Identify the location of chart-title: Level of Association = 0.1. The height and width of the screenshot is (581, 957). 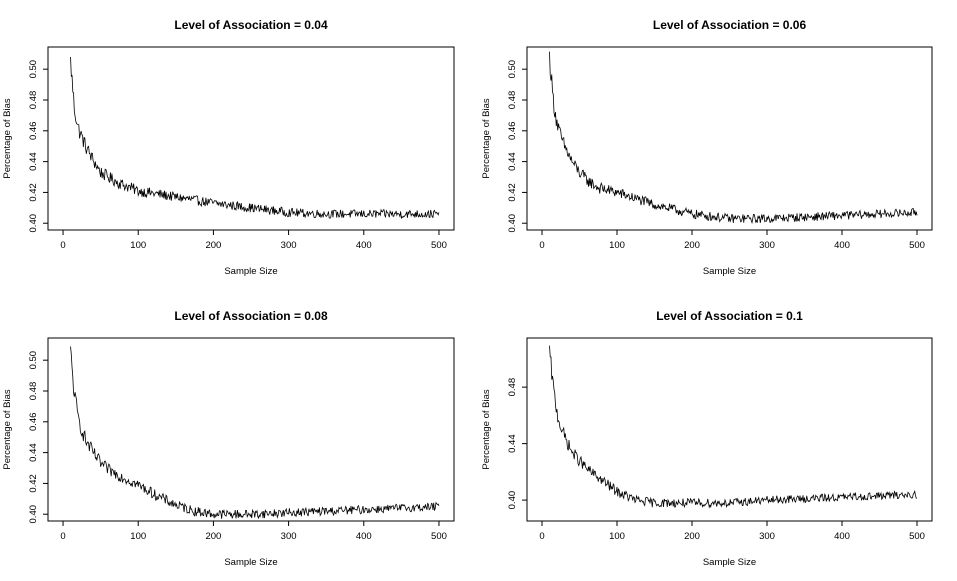
(729, 316).